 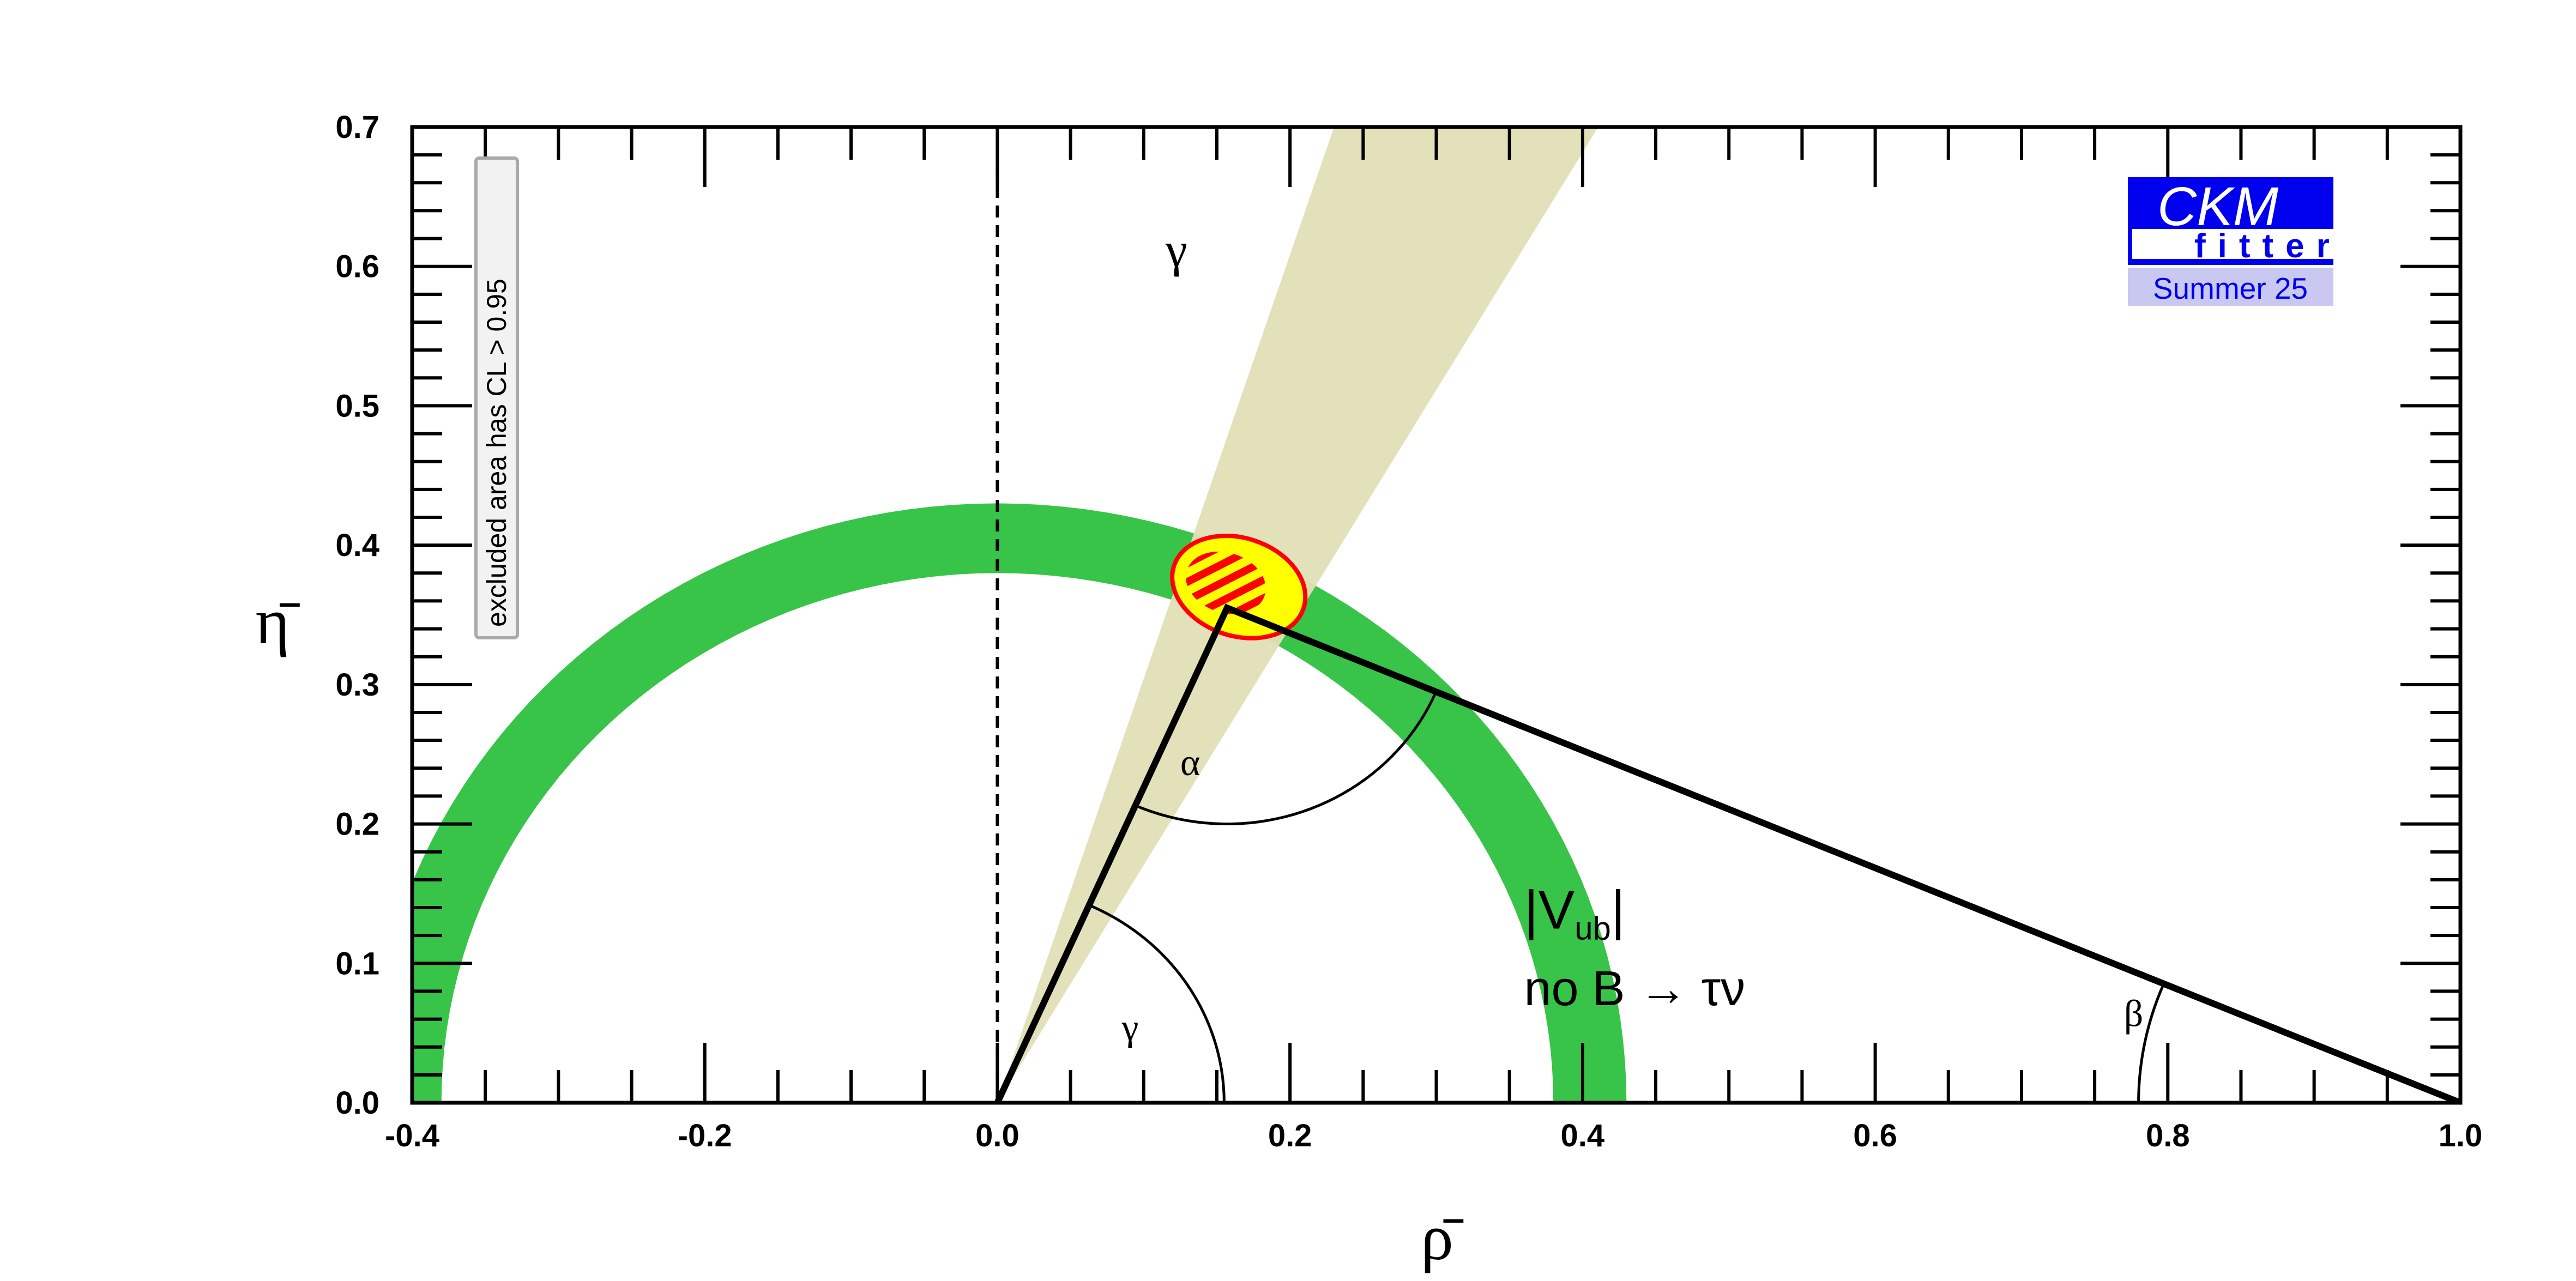 What do you see at coordinates (1287, 758) in the screenshot?
I see `alpha-angle-arc` at bounding box center [1287, 758].